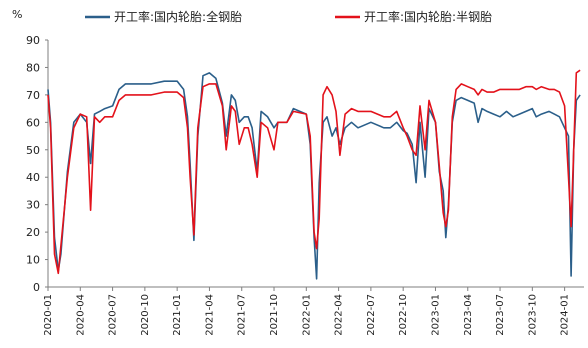  Describe the element at coordinates (33, 150) in the screenshot. I see `y-tick-label: 50` at that location.